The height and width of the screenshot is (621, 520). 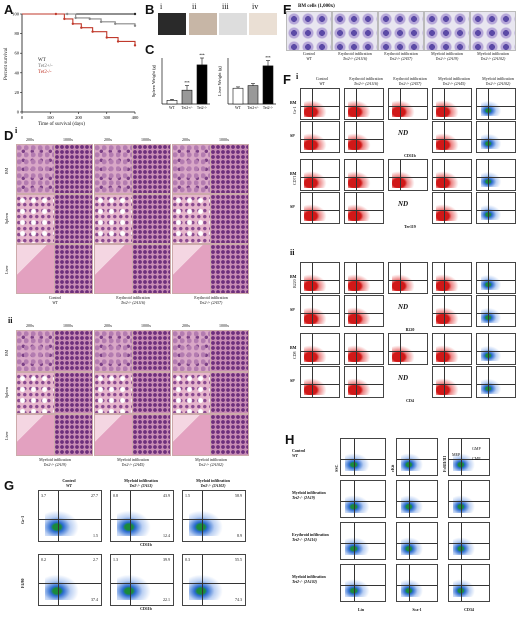 I want to click on flow-yaxis-label: B220, so click(x=294, y=283).